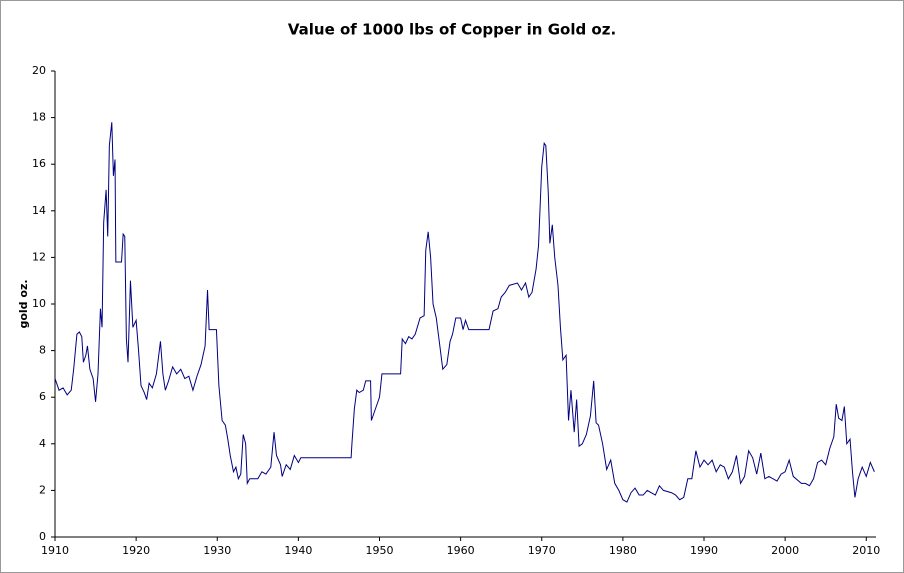  I want to click on y-axis-label: gold oz., so click(23, 303).